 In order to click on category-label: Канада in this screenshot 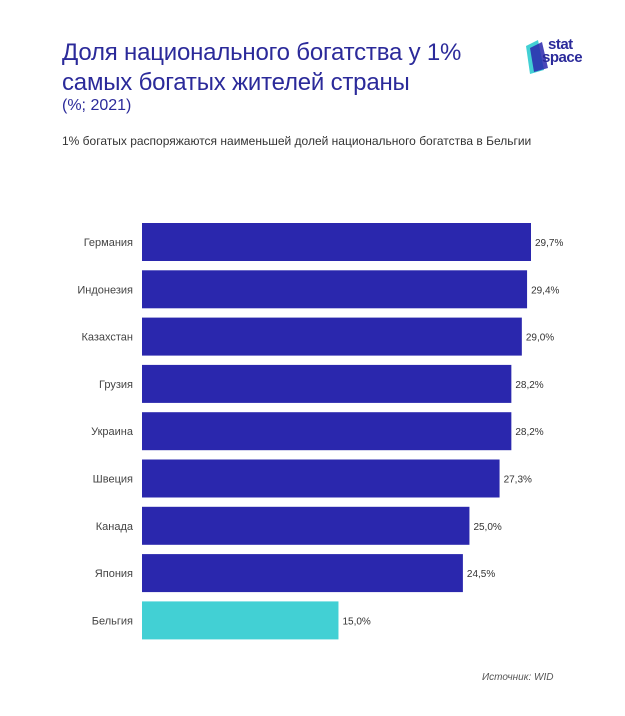, I will do `click(115, 527)`.